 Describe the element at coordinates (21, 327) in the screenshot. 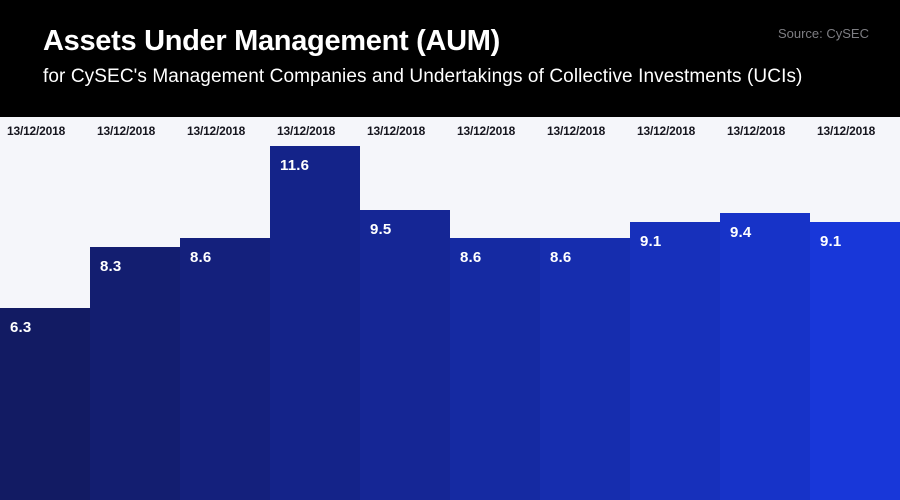

I see `bar-value-label: 6.3` at that location.